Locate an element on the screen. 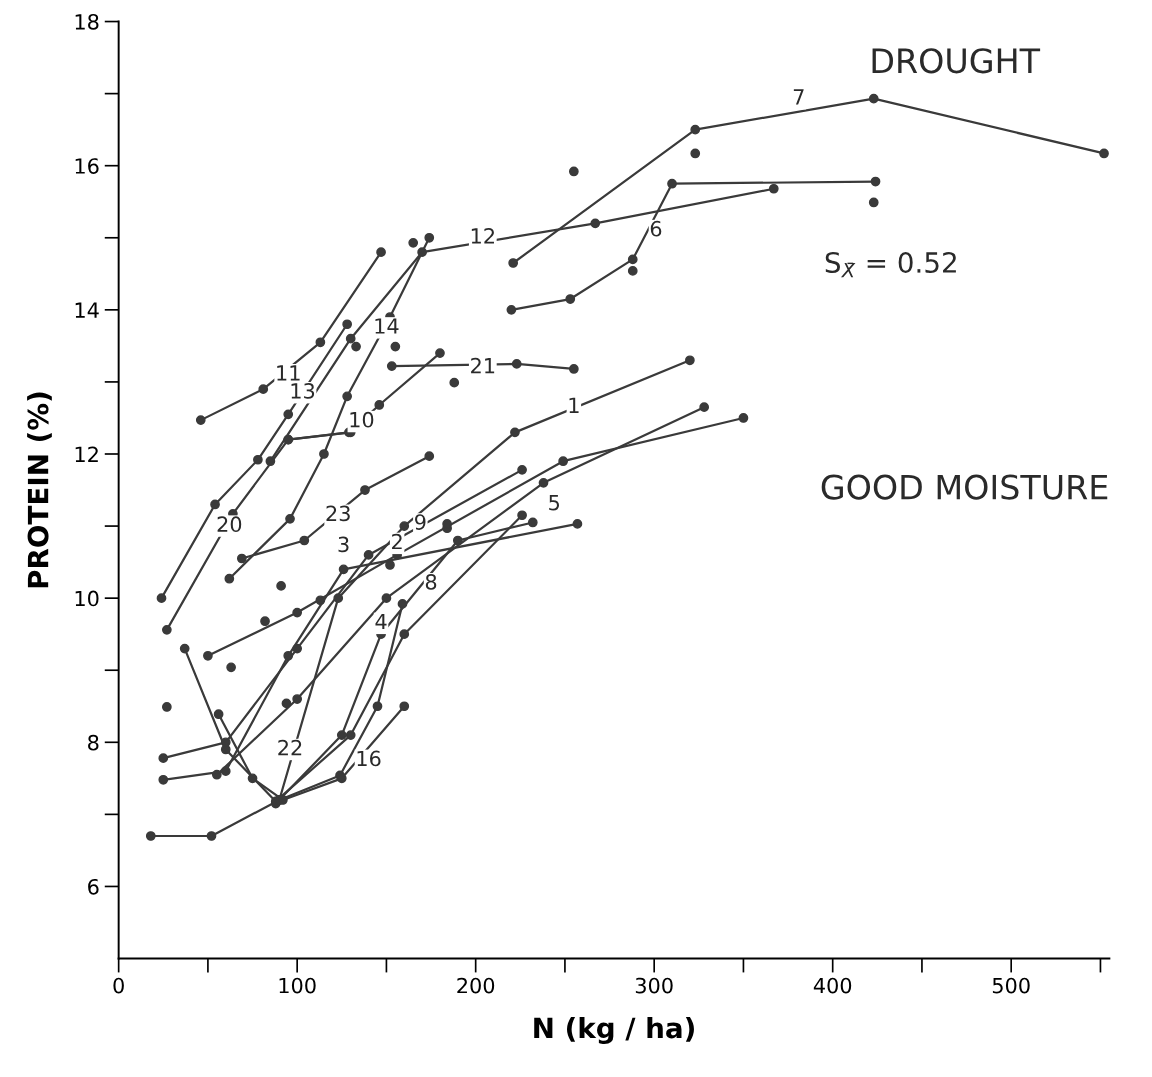 The height and width of the screenshot is (1077, 1152). annotation: 21 is located at coordinates (483, 365).